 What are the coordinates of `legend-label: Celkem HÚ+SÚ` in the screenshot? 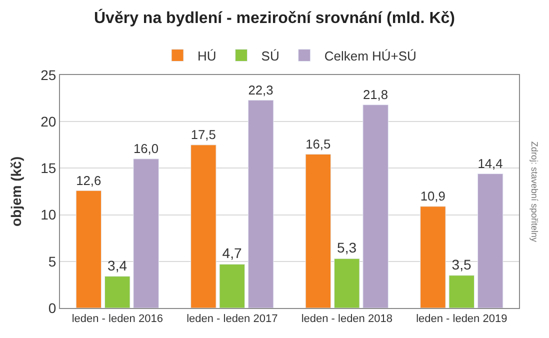 It's located at (370, 56).